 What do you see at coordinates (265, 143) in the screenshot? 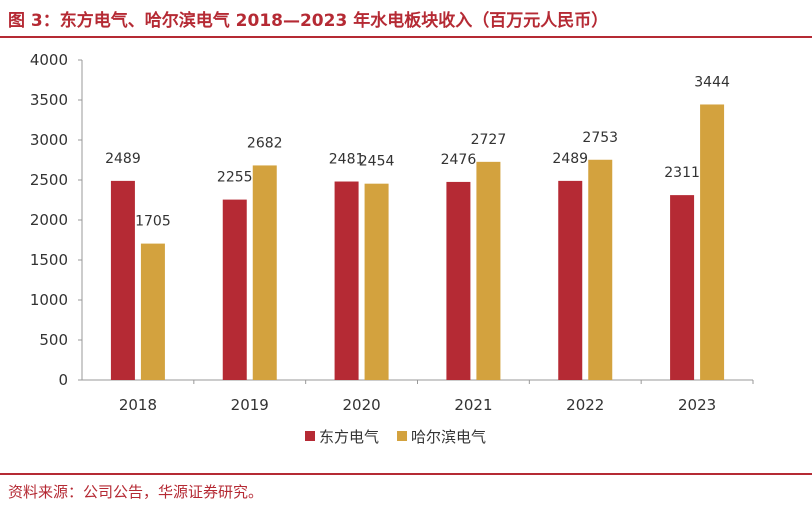
I see `data-label: 2682` at bounding box center [265, 143].